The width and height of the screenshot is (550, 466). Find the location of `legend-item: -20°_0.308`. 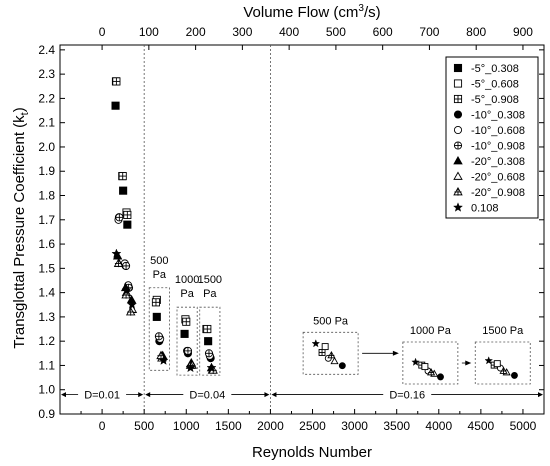

legend-item: -20°_0.308 is located at coordinates (489, 161).